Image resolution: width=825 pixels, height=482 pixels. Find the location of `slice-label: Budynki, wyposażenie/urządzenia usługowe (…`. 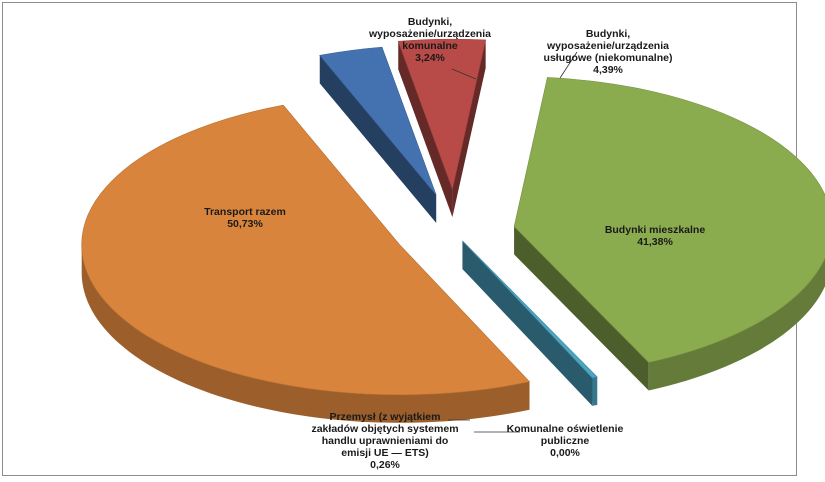

slice-label: Budynki, wyposażenie/urządzenia usługowe (… is located at coordinates (608, 52).